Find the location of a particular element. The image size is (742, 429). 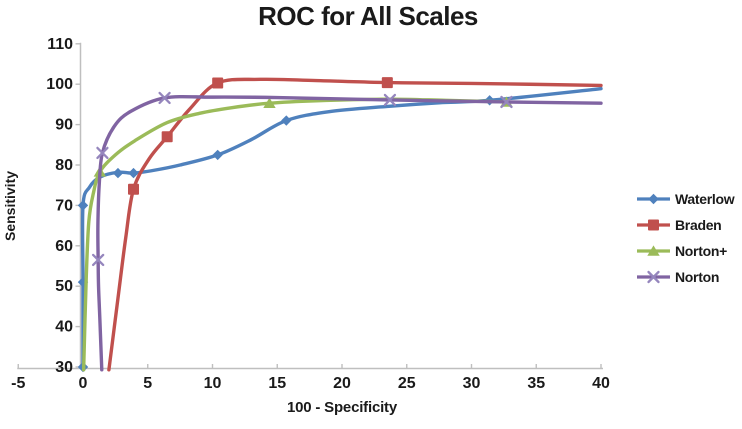

triangle-legend-glyph is located at coordinates (653, 250).